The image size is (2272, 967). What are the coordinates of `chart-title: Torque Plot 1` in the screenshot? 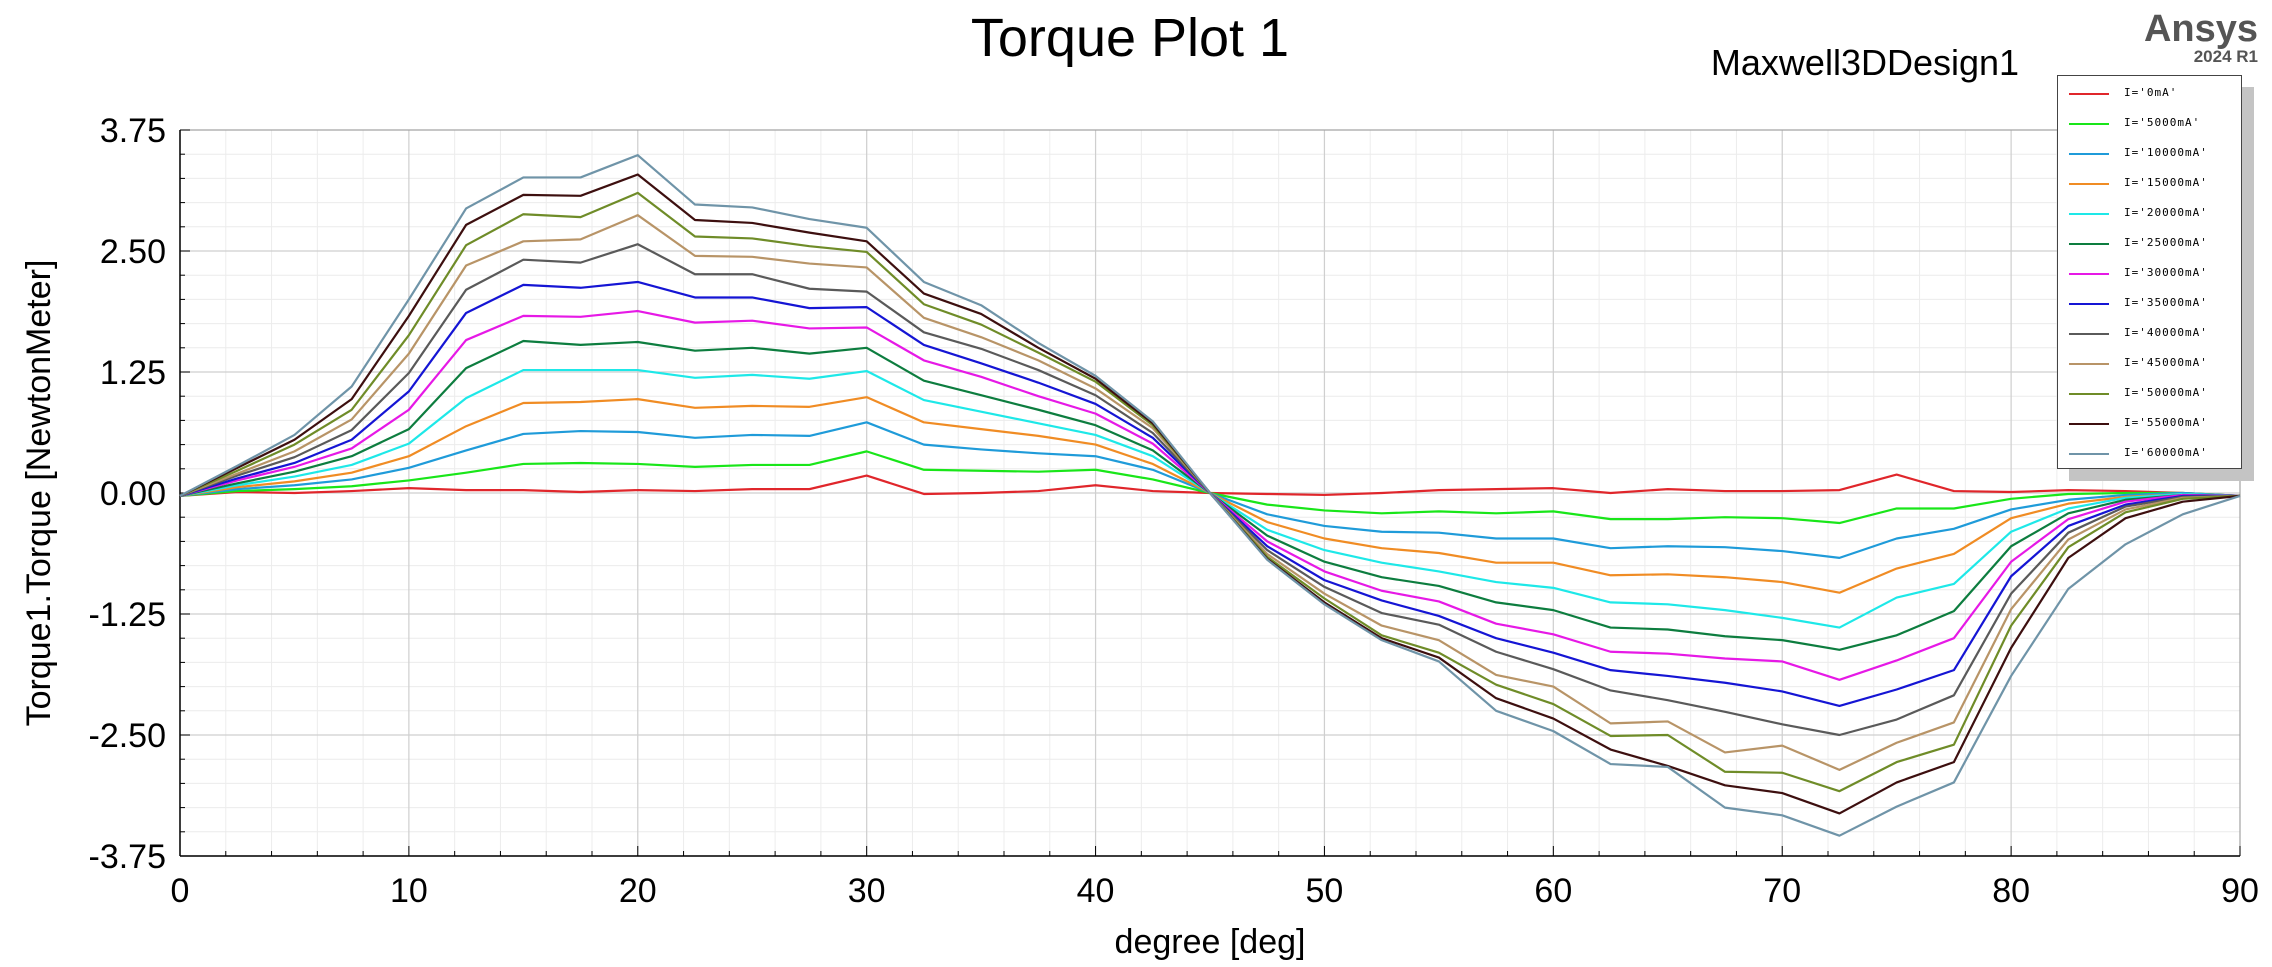 It's located at (1130, 38).